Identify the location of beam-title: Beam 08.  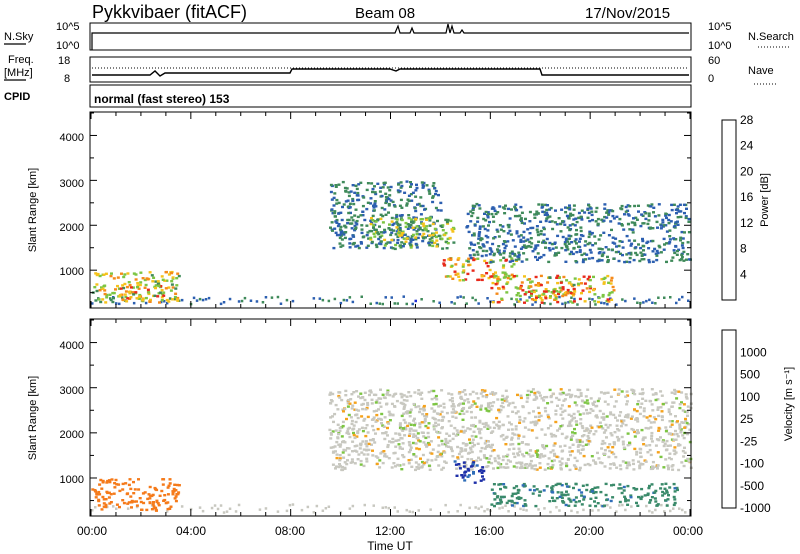
(385, 13).